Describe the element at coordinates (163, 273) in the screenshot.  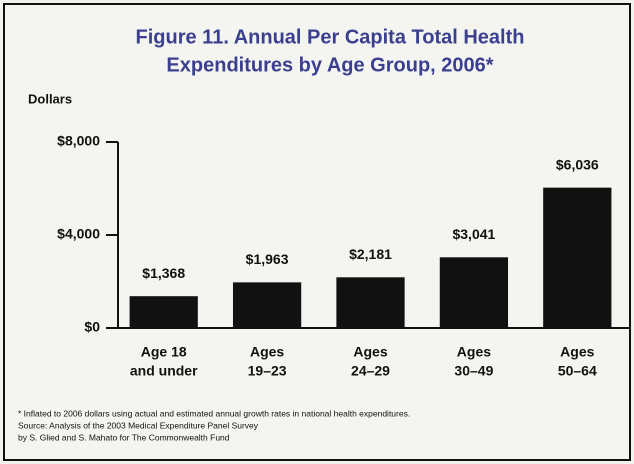
I see `value-label: $1,368` at that location.